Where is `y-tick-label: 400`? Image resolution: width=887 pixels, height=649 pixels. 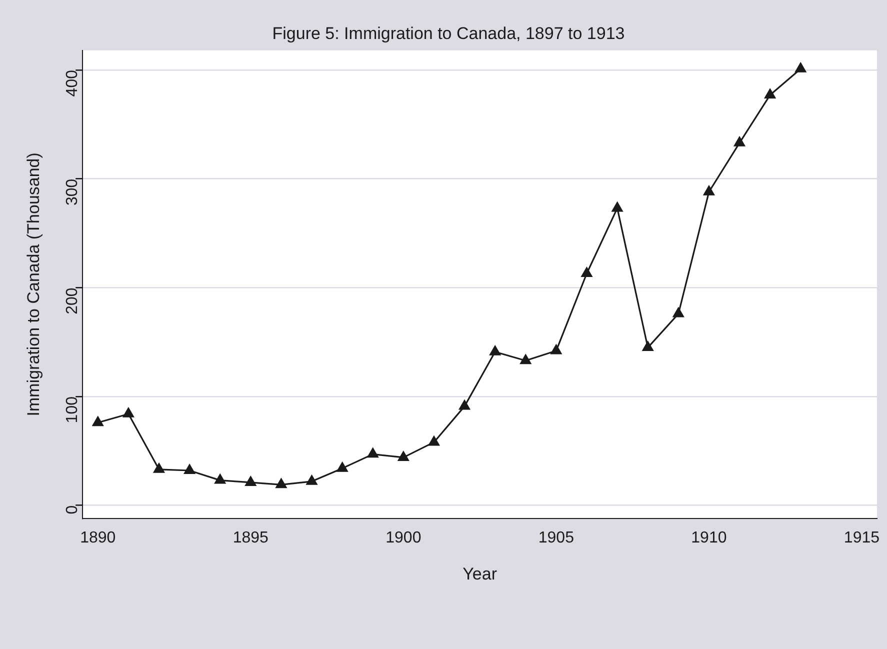 y-tick-label: 400 is located at coordinates (73, 83).